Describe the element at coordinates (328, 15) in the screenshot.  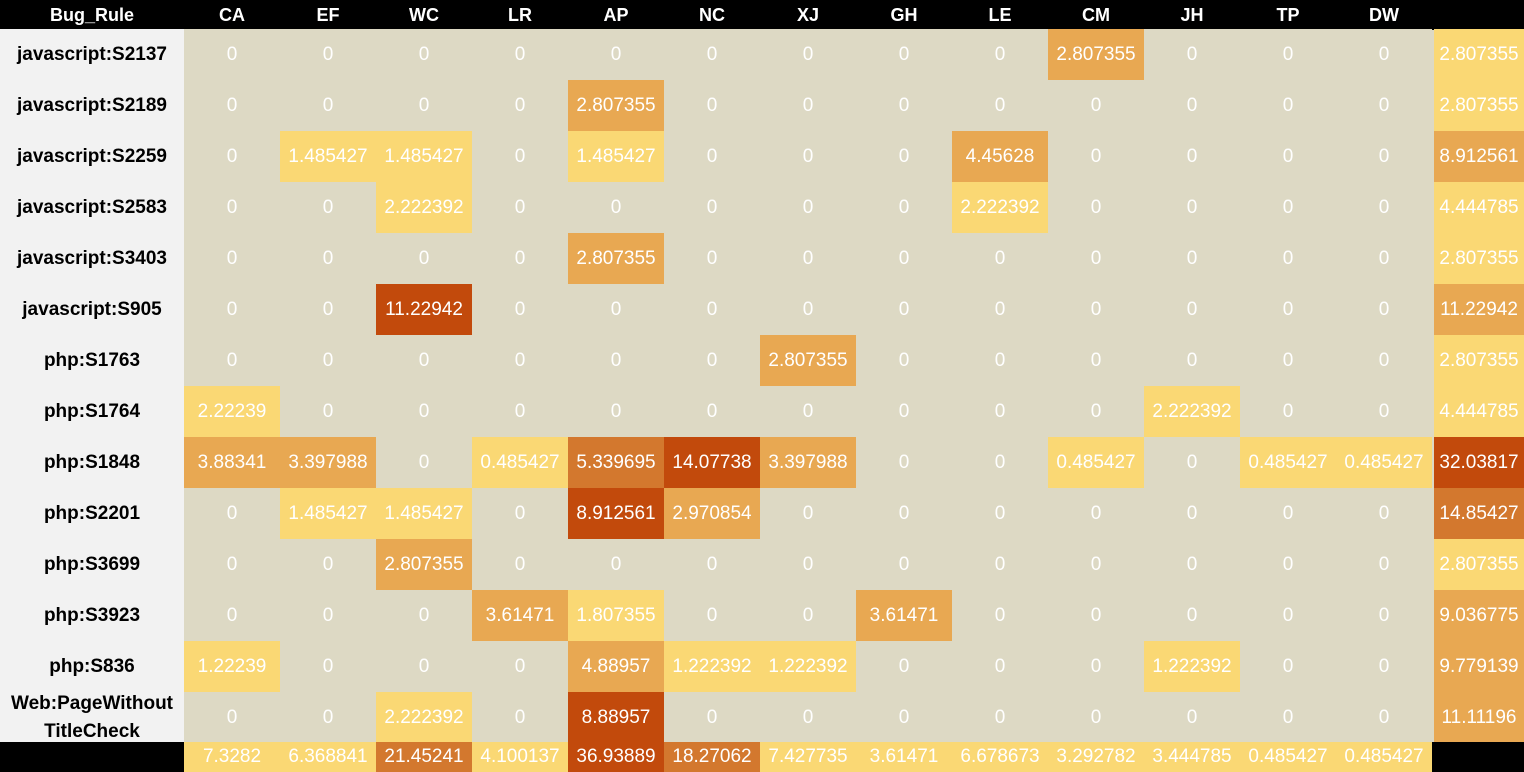
I see `column-header: EF` at that location.